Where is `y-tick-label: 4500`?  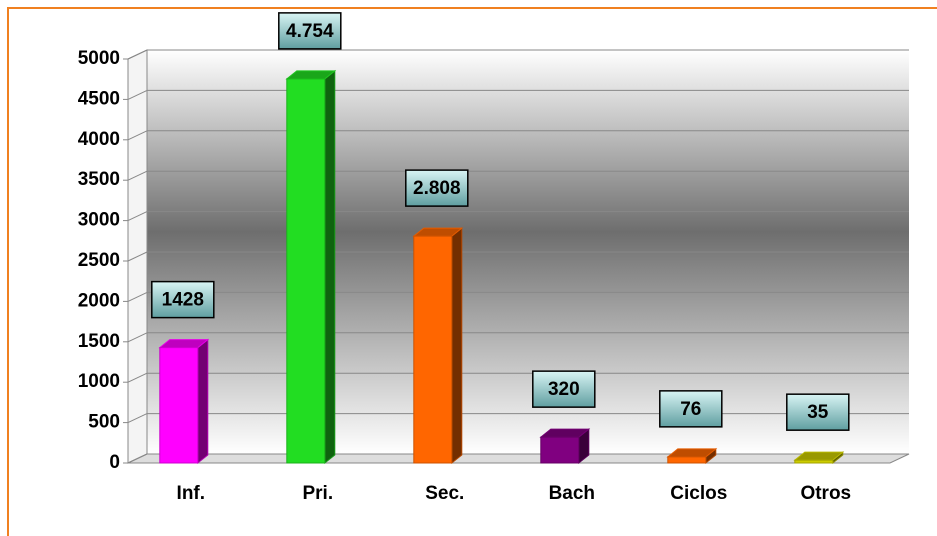
y-tick-label: 4500 is located at coordinates (99, 98).